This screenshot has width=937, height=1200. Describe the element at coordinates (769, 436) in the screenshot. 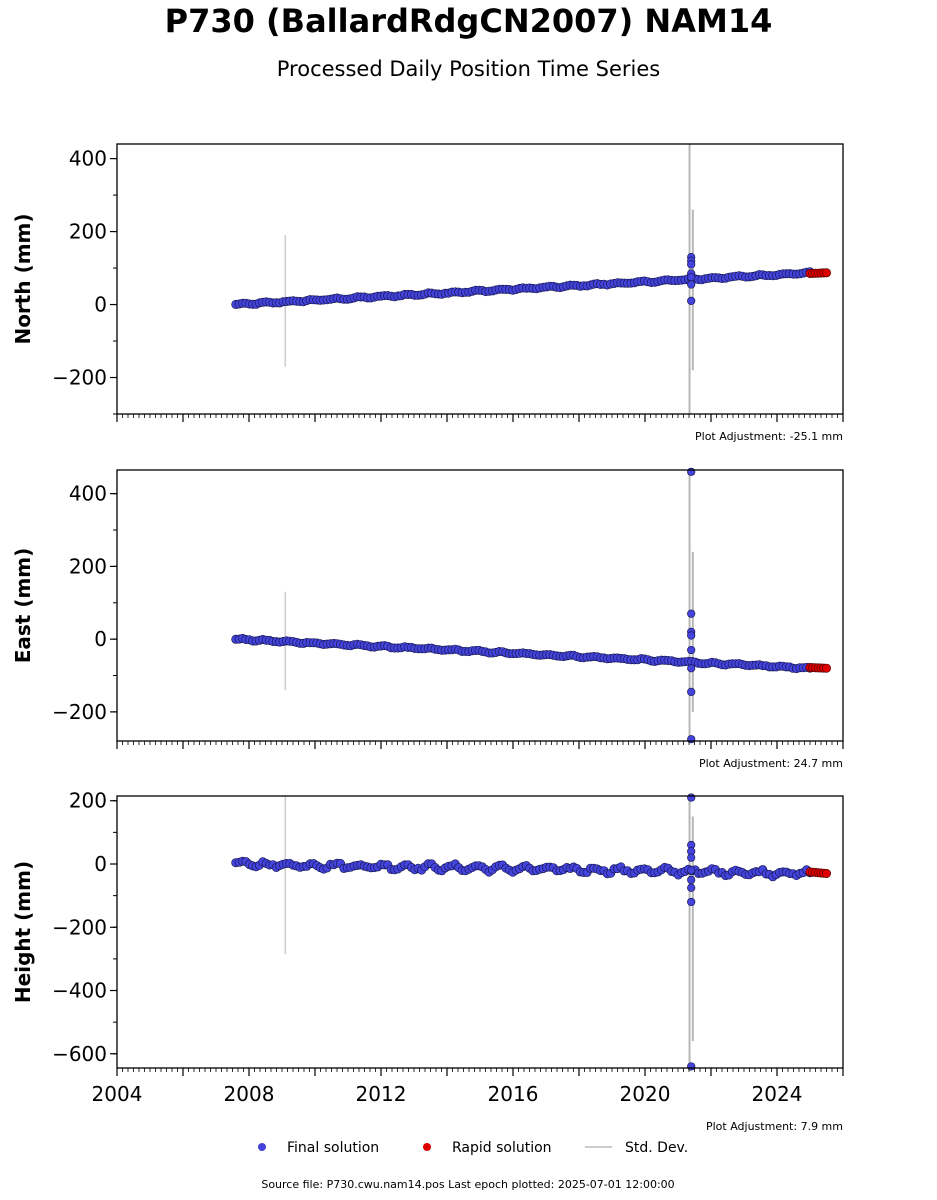

I see `north-plot-adjustment: Plot Adjustment: -25.1 mm` at that location.